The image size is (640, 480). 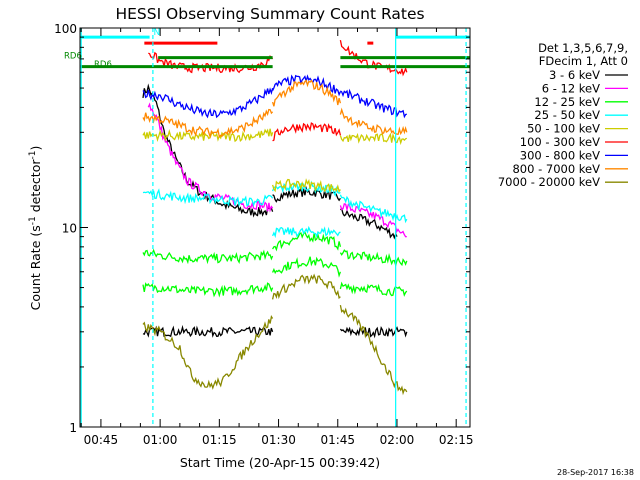 I want to click on x-tick-label: 01:00, so click(x=160, y=440).